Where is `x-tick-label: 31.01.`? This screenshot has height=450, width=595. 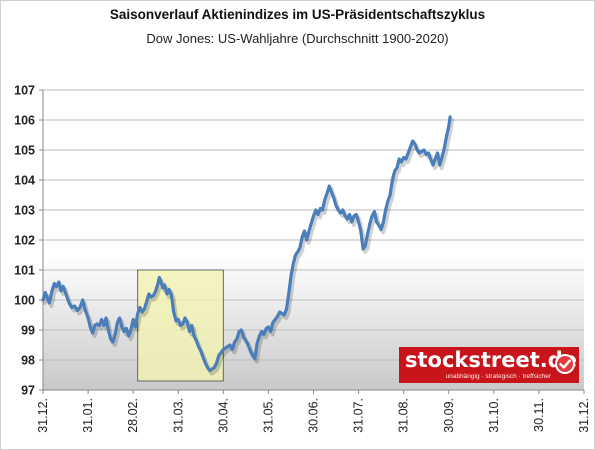
x-tick-label: 31.01. is located at coordinates (88, 415).